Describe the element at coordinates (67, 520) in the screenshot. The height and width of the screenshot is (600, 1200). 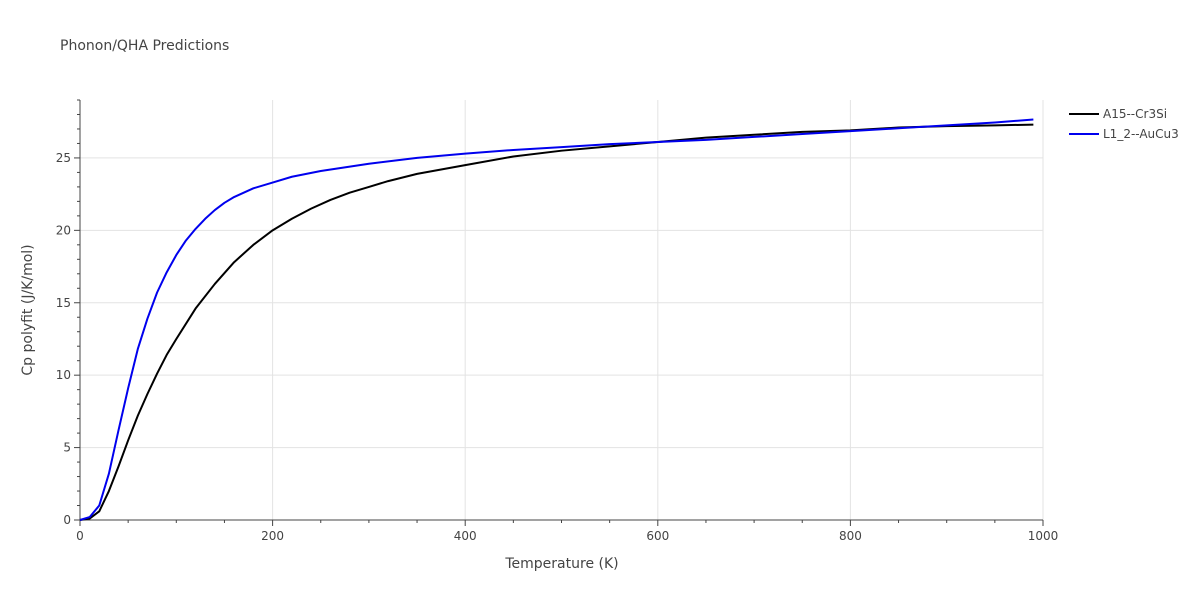
I see `y-tick-label: 0` at that location.